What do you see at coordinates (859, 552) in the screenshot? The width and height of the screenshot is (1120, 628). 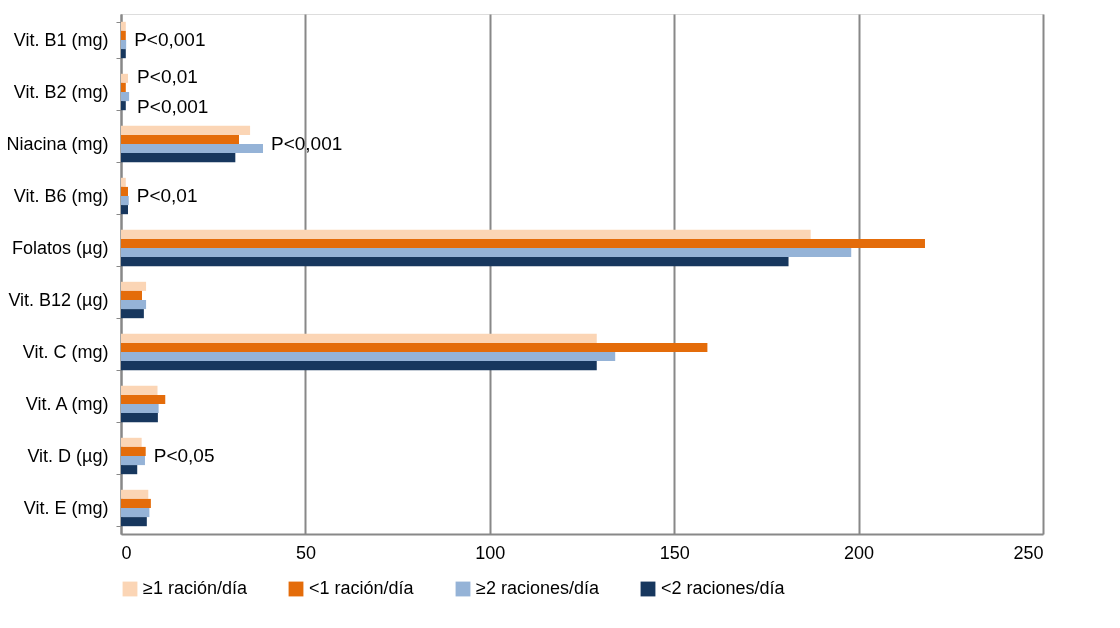 I see `x-tick-label: 200` at bounding box center [859, 552].